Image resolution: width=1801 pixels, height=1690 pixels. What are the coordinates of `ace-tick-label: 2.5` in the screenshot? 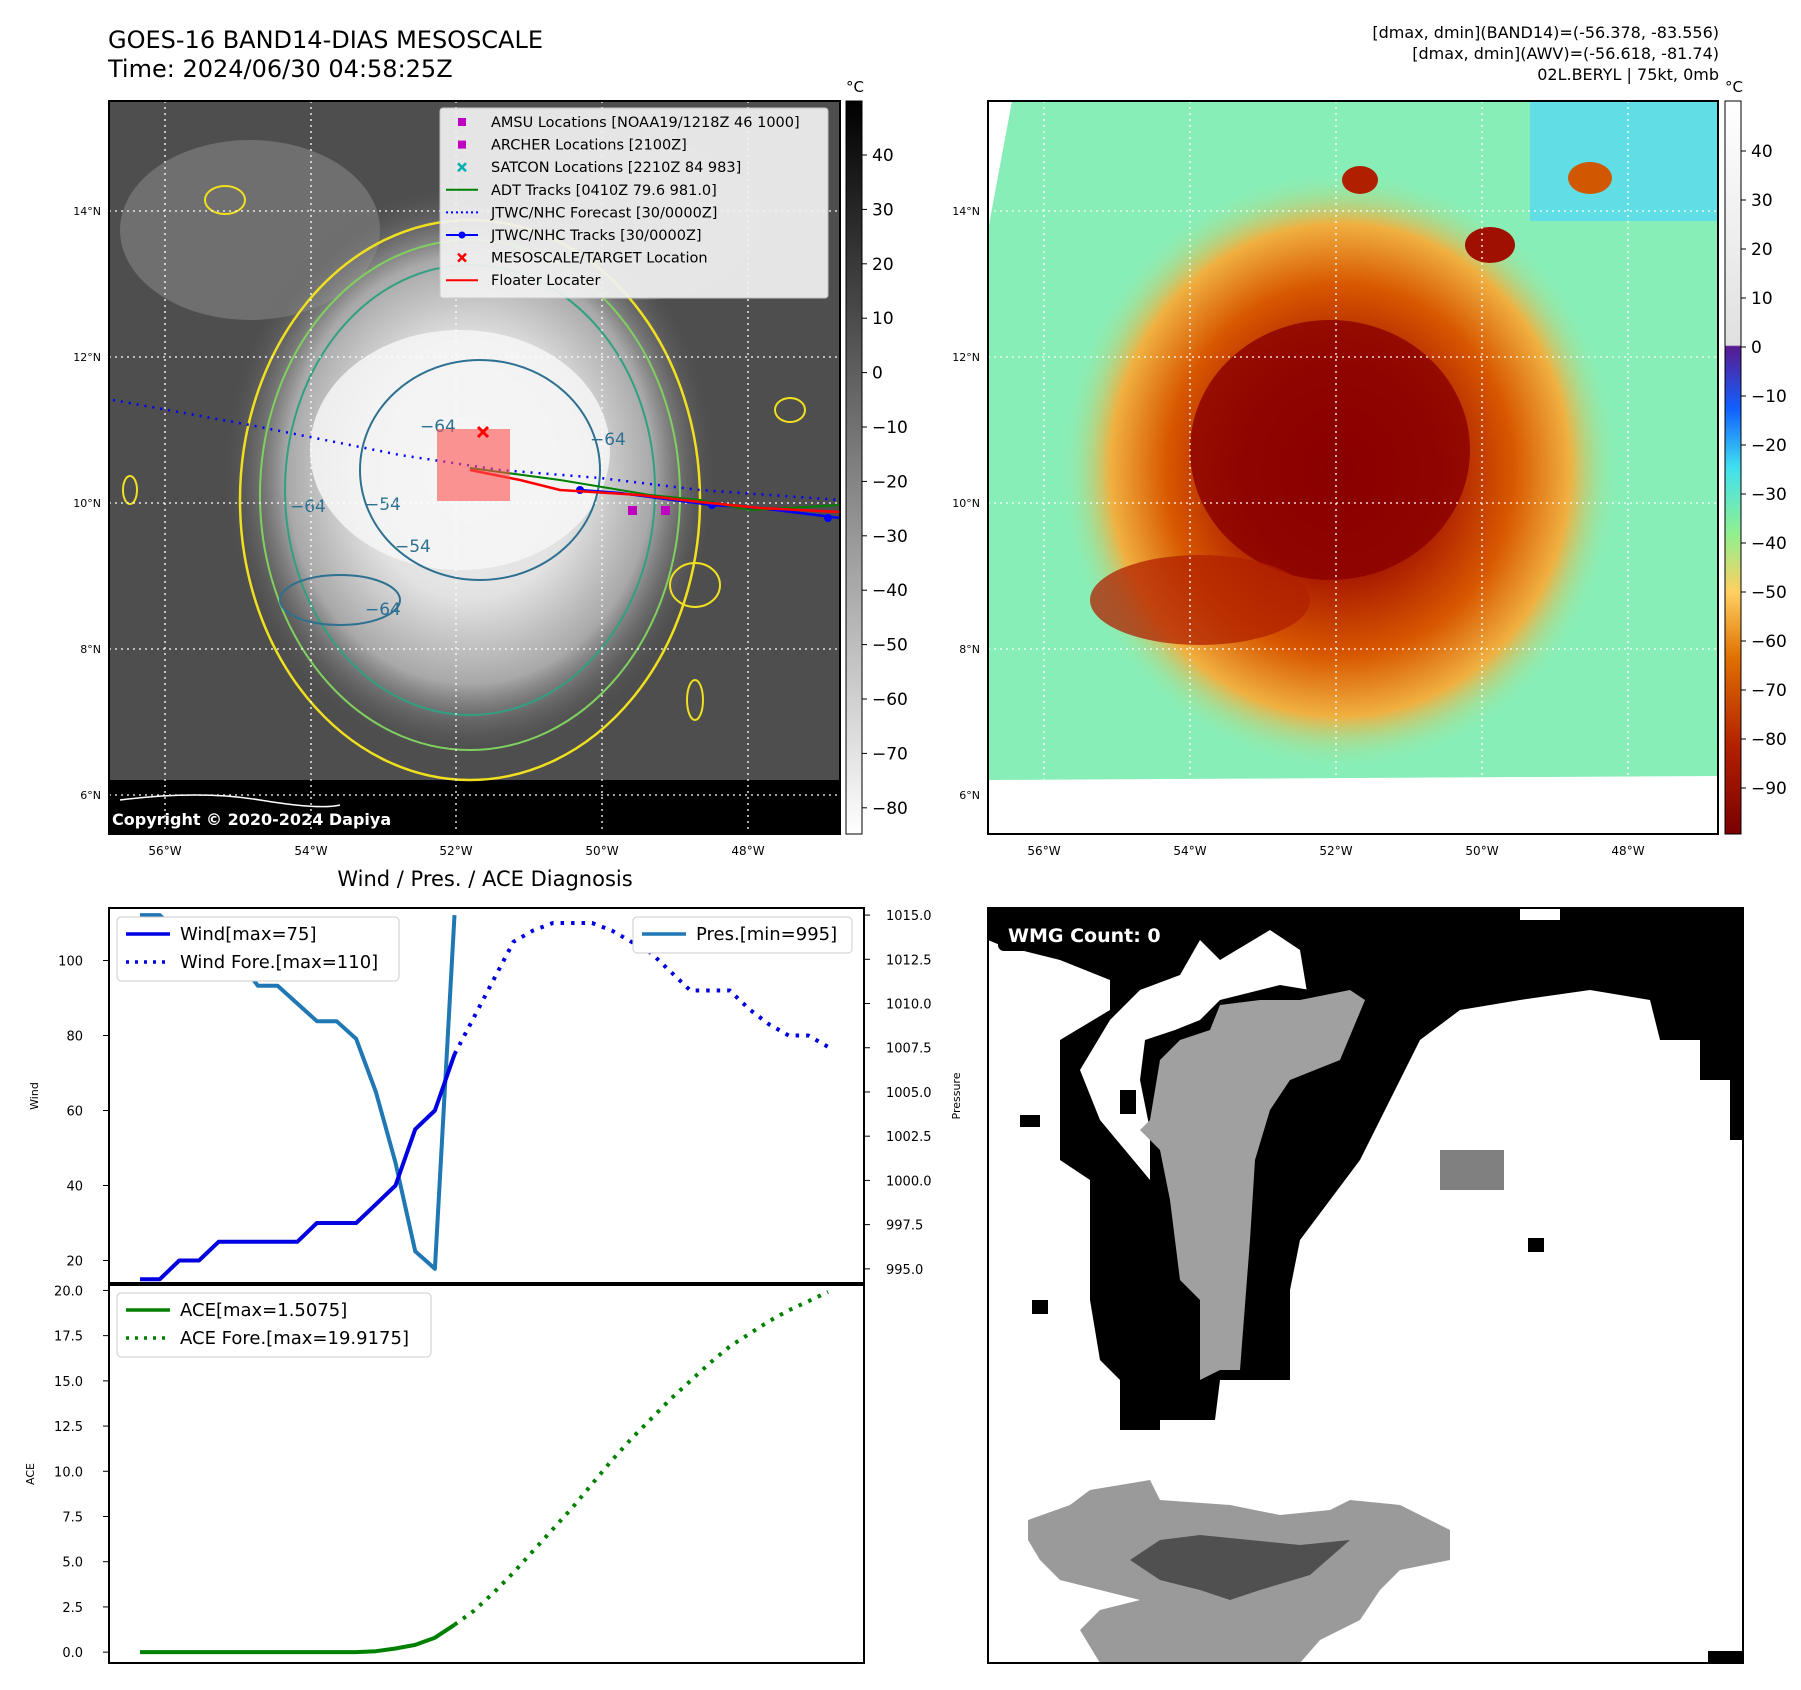 It's located at (72, 1608).